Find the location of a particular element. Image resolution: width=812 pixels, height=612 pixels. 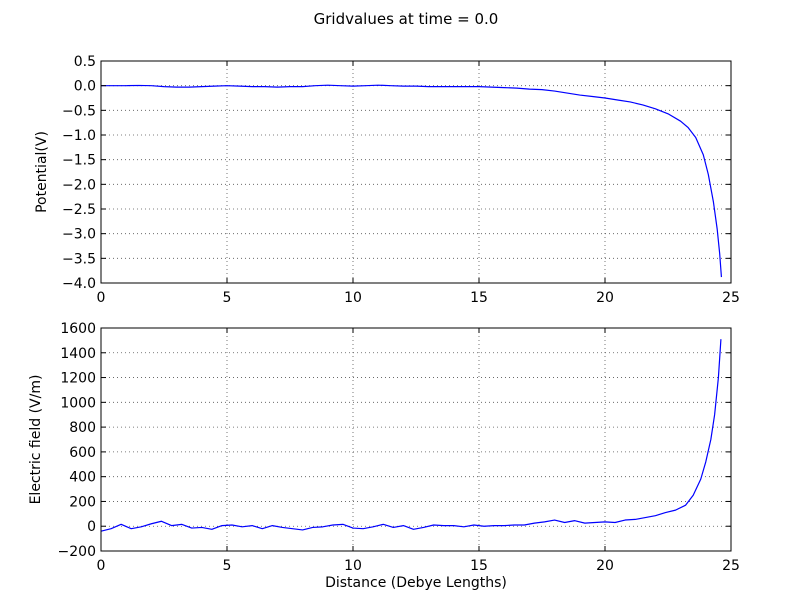

figure-title: Gridvalues at time = 0.0 is located at coordinates (406, 19).